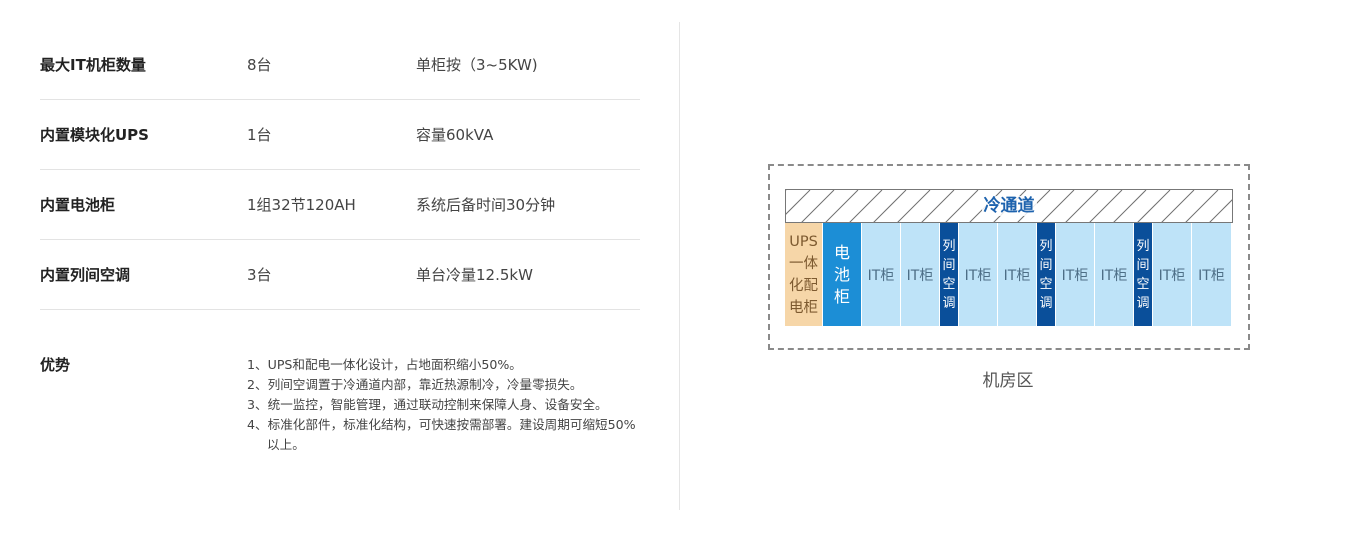 The height and width of the screenshot is (550, 1350). I want to click on advantage-item: 1、UPS和配电一体化设计，占地面积缩小50%。, so click(384, 364).